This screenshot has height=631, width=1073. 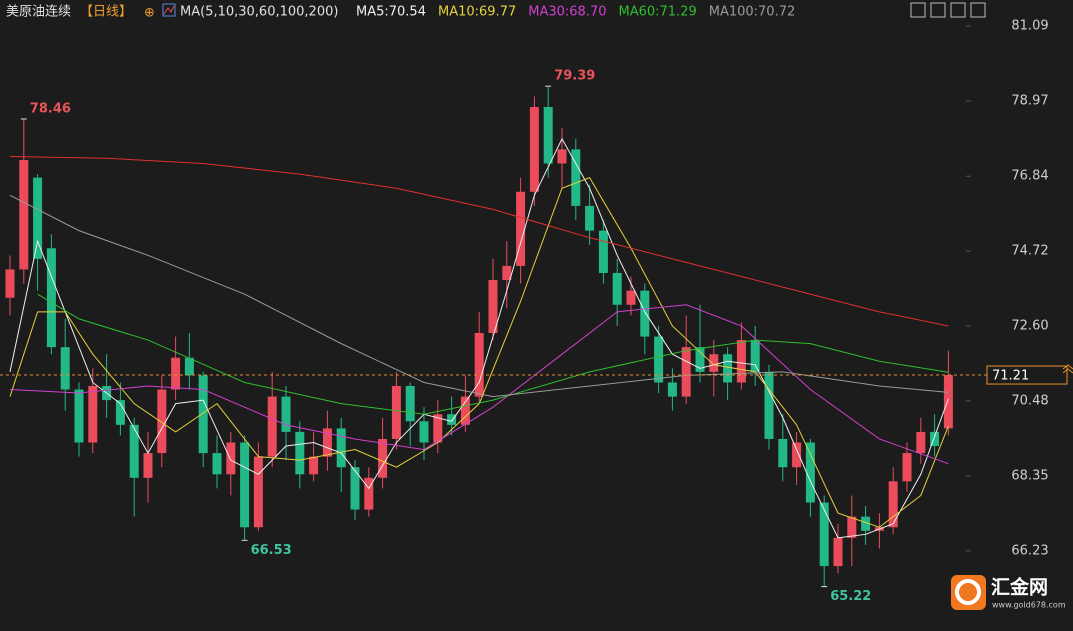 What do you see at coordinates (1010, 376) in the screenshot?
I see `last-price-label: 71.21` at bounding box center [1010, 376].